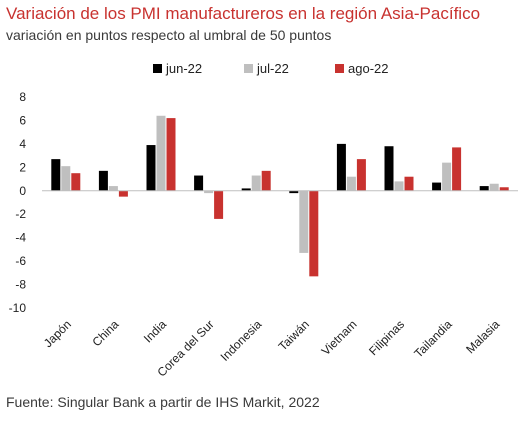  What do you see at coordinates (20, 238) in the screenshot?
I see `y-tick-label: -4` at bounding box center [20, 238].